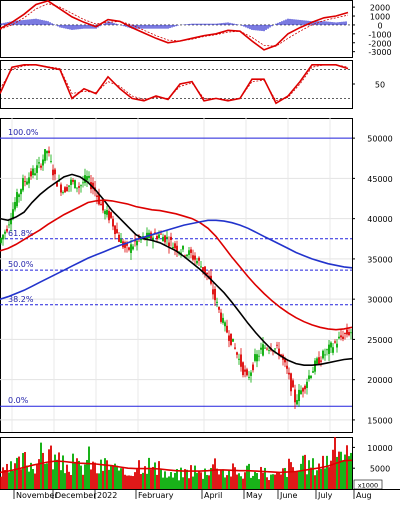  I want to click on fib-level-label: 0.0%, so click(18, 400).